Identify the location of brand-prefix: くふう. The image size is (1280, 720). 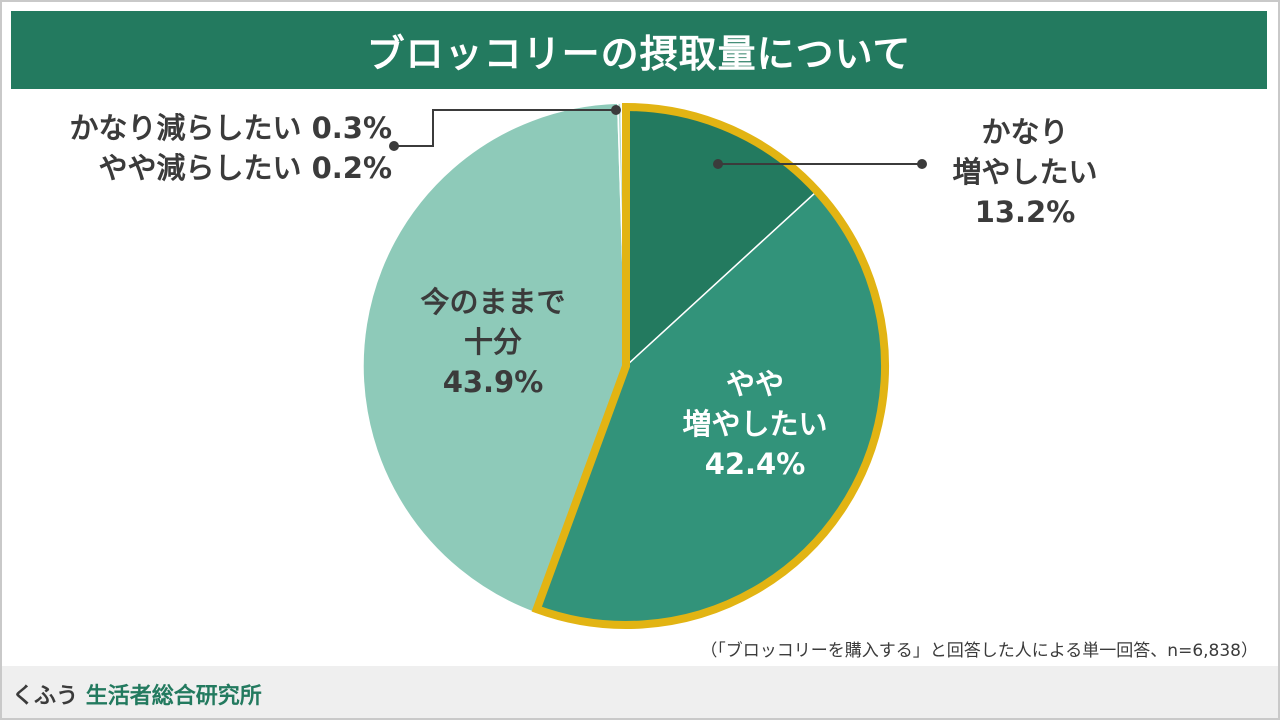
(45, 696).